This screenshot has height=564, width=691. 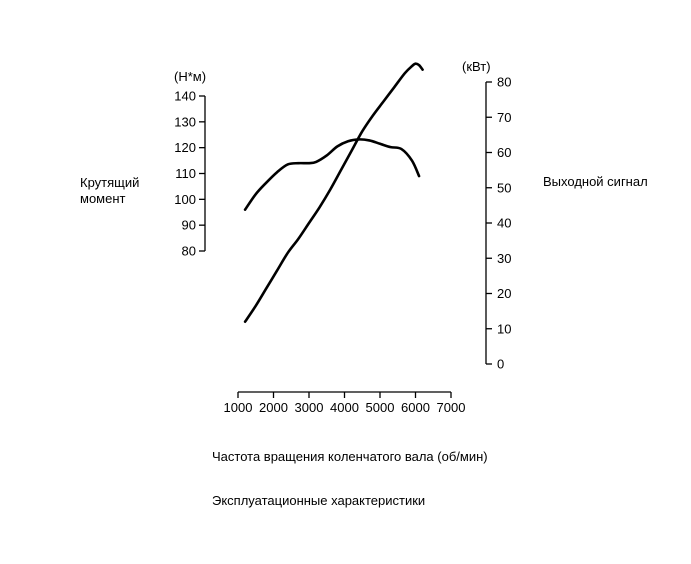 I want to click on left-tick-label: 80, so click(x=189, y=251).